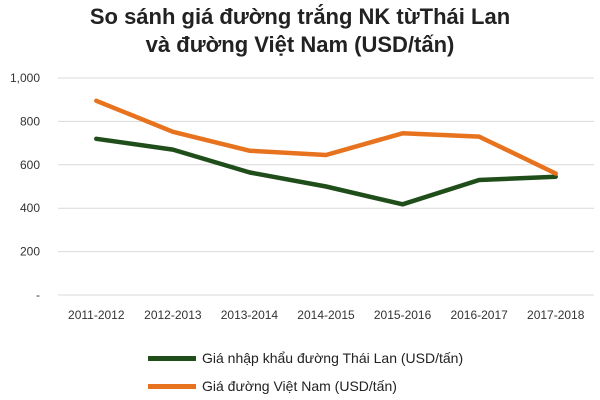  I want to click on y-tick-label: 600, so click(30, 165).